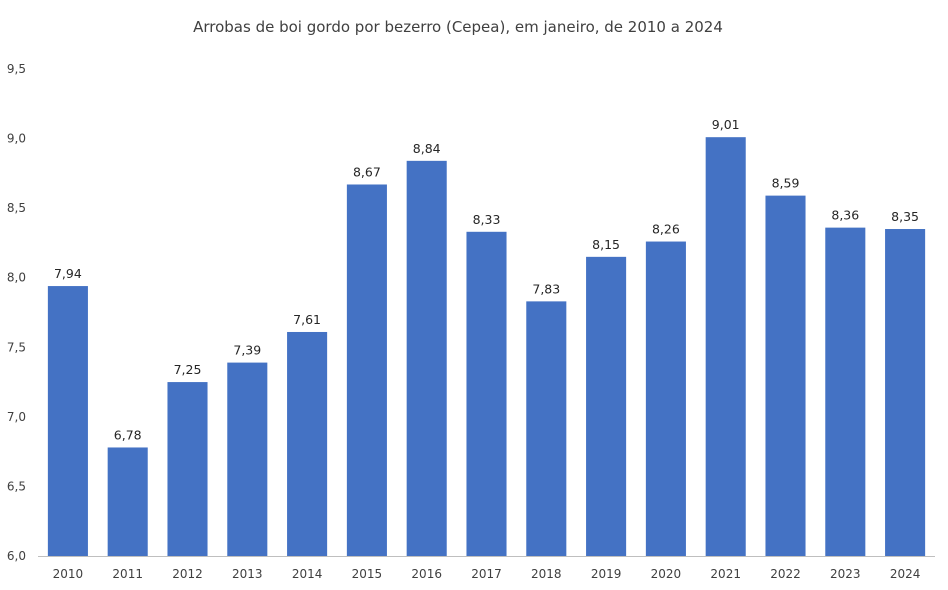 The height and width of the screenshot is (590, 948). Describe the element at coordinates (905, 216) in the screenshot. I see `data-label: 8,35` at that location.